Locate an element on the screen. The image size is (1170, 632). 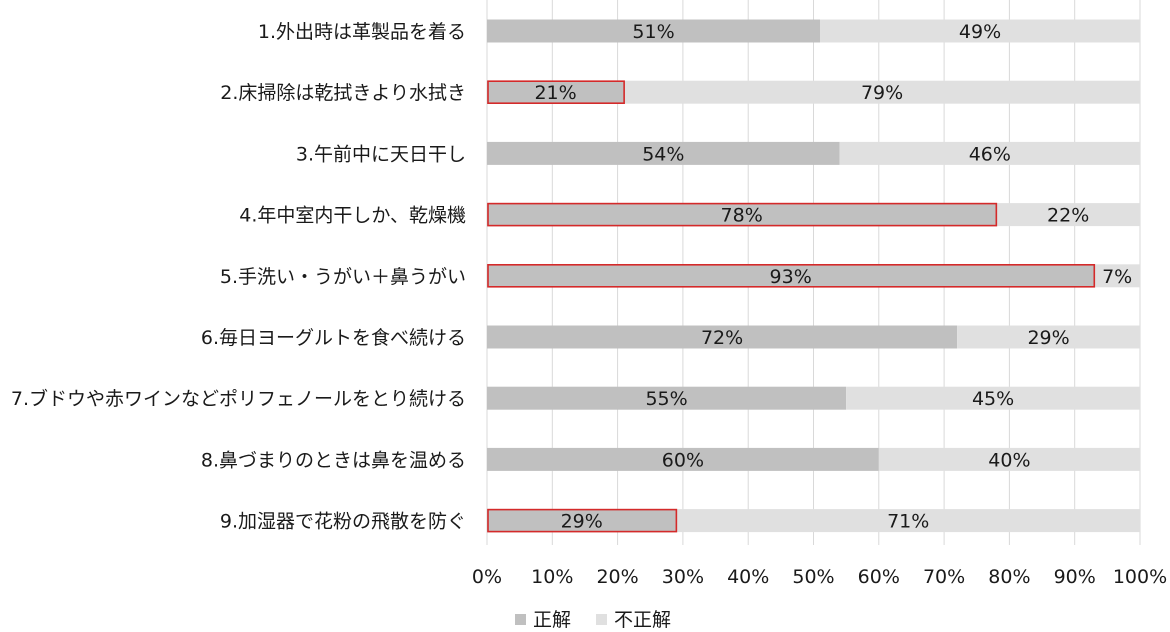
data-label: 40% is located at coordinates (1009, 460).